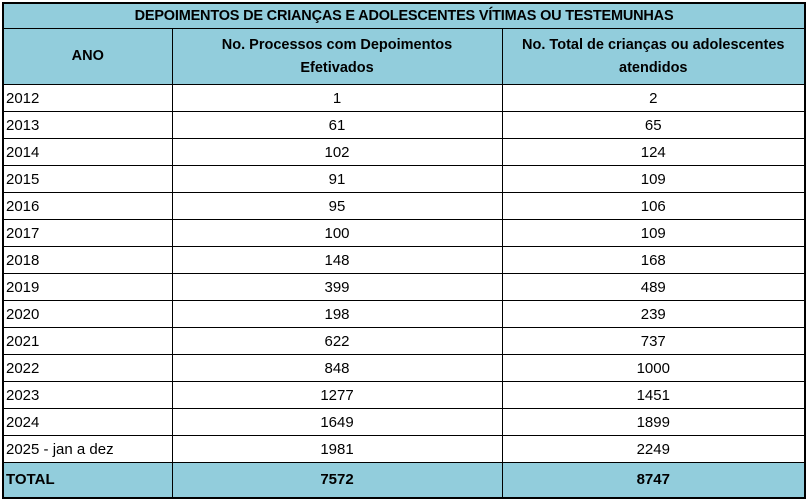  I want to click on table-row: 2014 102 124, so click(404, 152).